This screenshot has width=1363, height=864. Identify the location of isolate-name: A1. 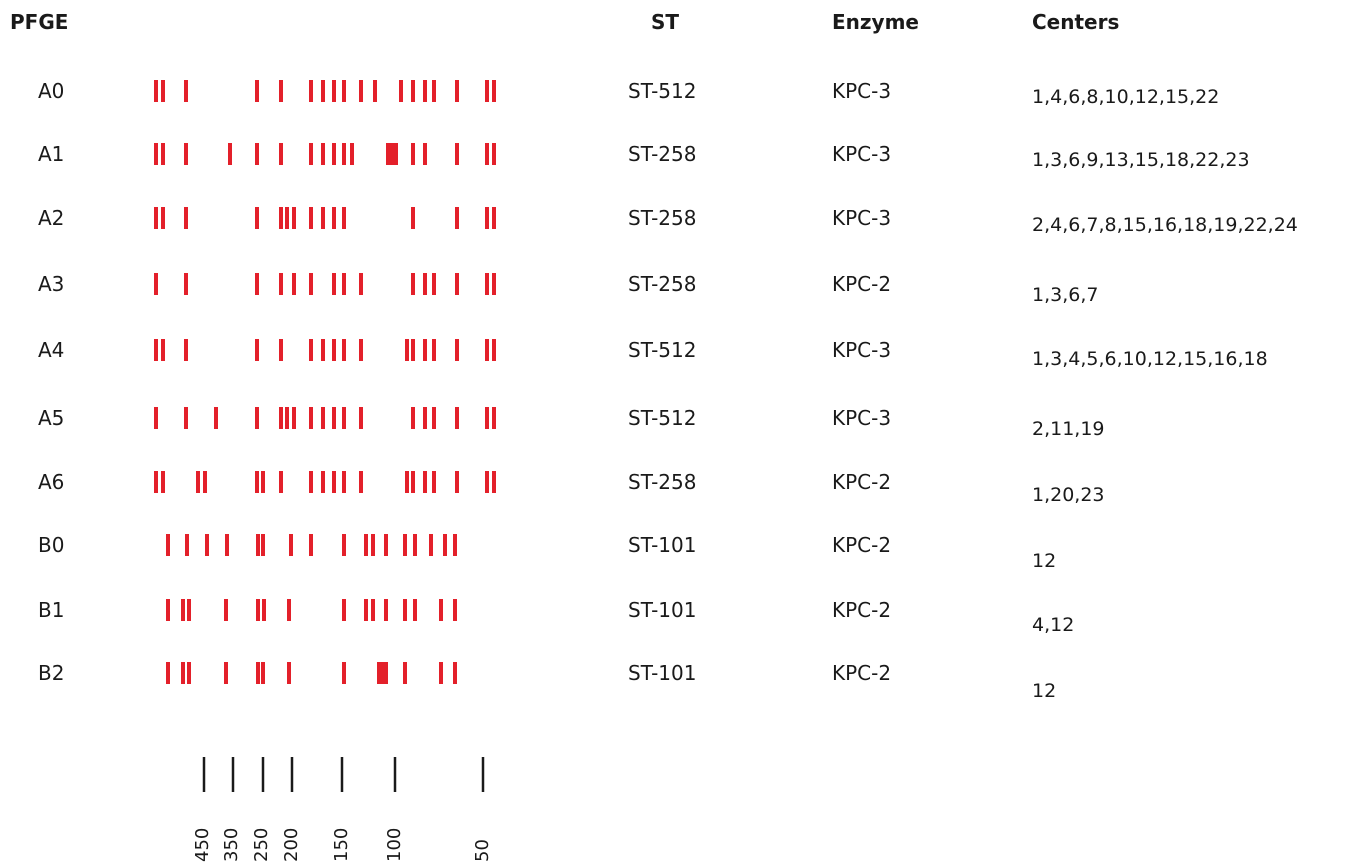
(51, 154).